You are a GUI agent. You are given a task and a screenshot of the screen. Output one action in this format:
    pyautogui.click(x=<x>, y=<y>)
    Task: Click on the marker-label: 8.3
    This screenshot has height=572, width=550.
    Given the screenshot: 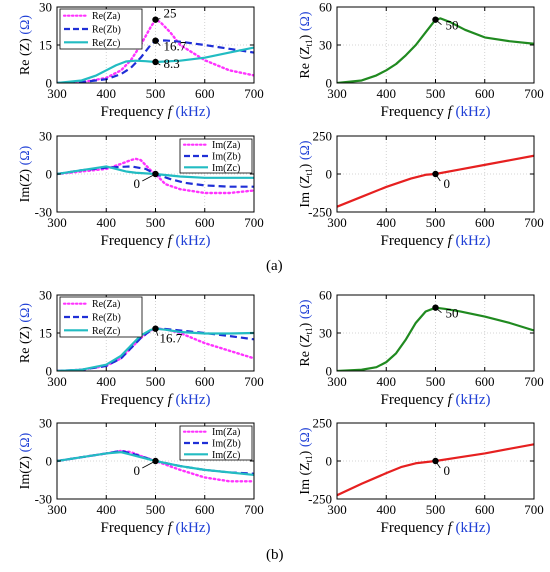 What is the action you would take?
    pyautogui.click(x=172, y=63)
    